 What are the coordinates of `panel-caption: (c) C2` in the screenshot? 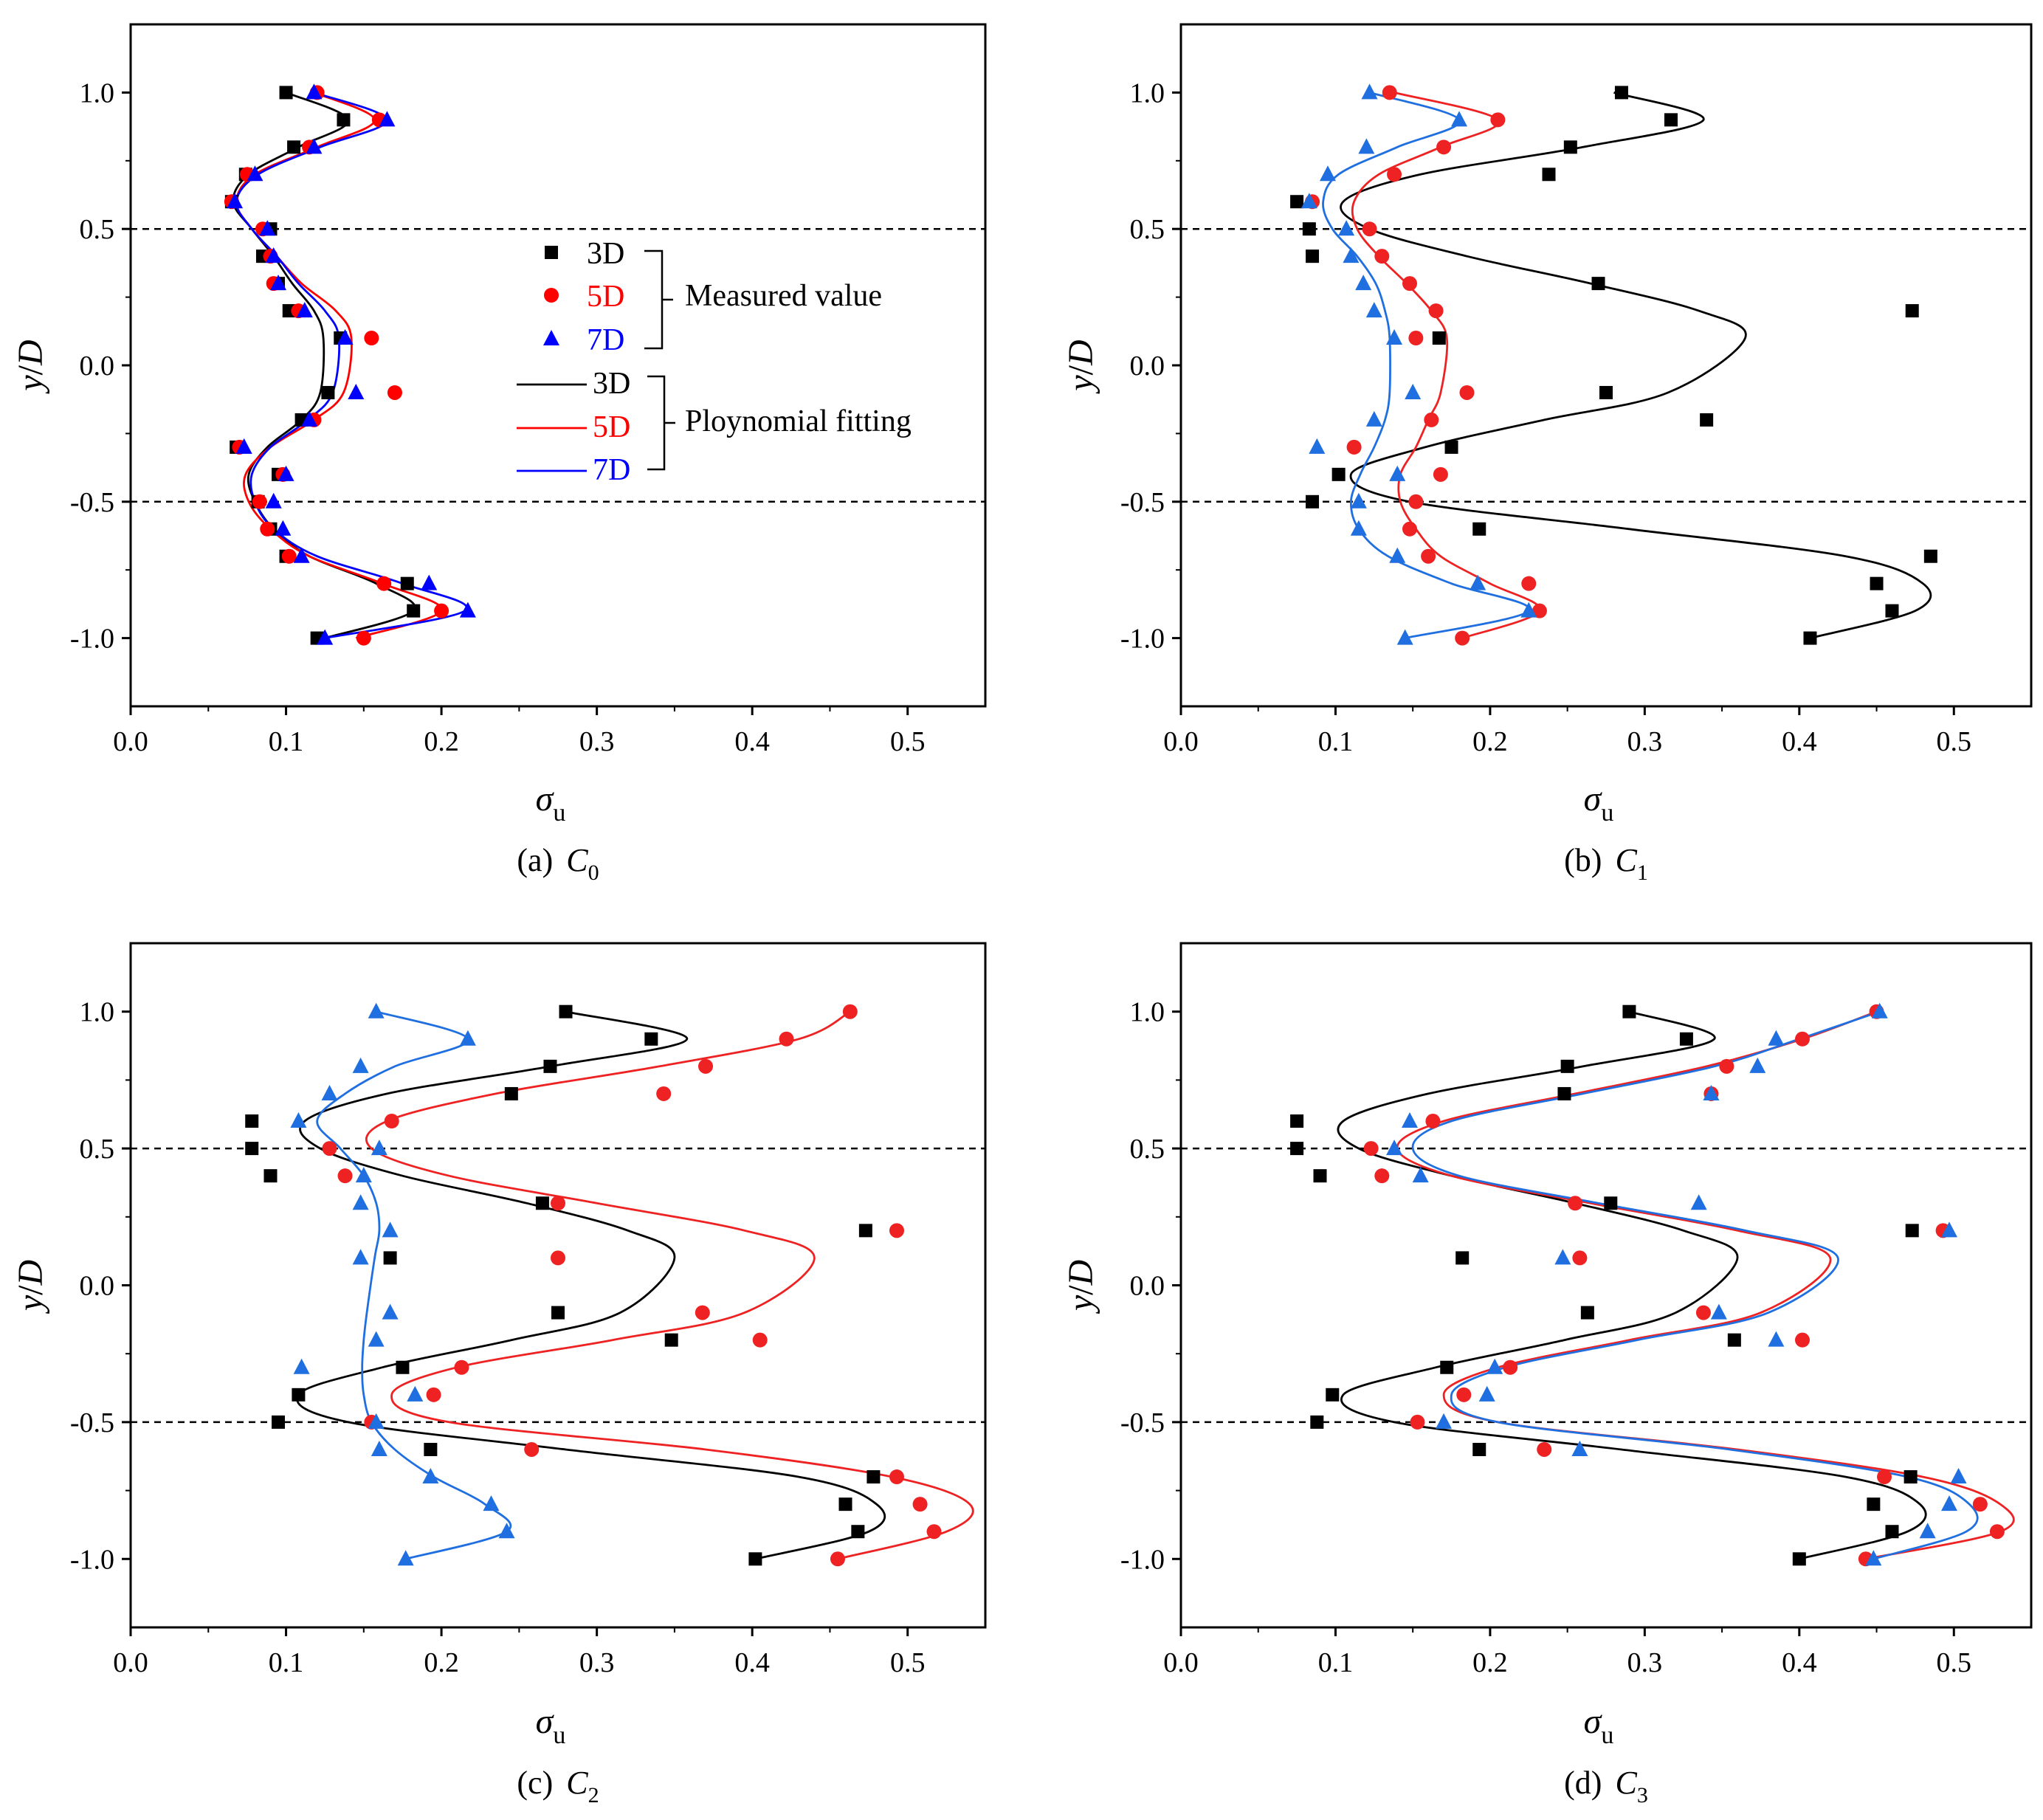 It's located at (558, 1786).